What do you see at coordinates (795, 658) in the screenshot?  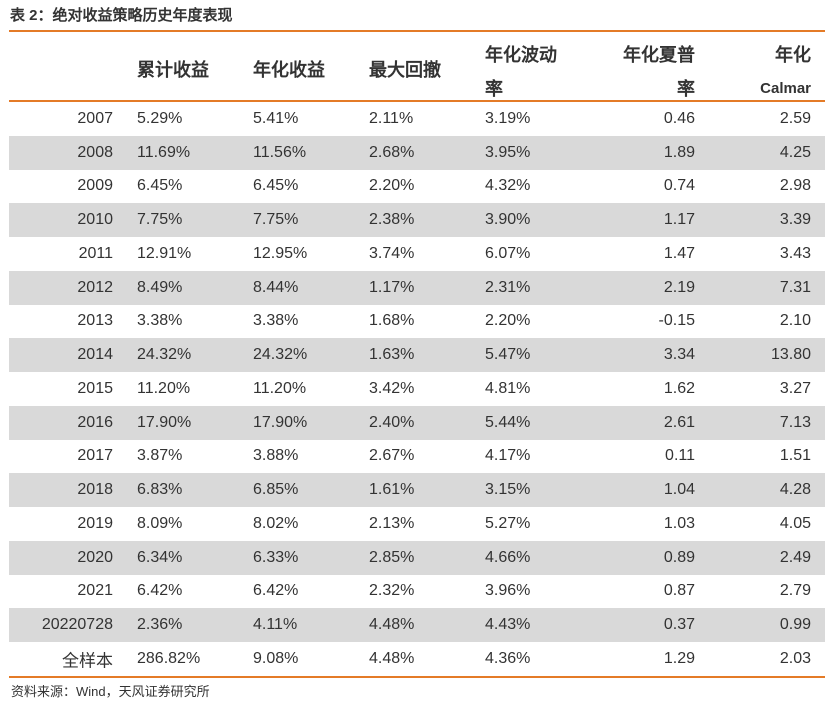 I see `calmar-ratio-cell: 2.03` at bounding box center [795, 658].